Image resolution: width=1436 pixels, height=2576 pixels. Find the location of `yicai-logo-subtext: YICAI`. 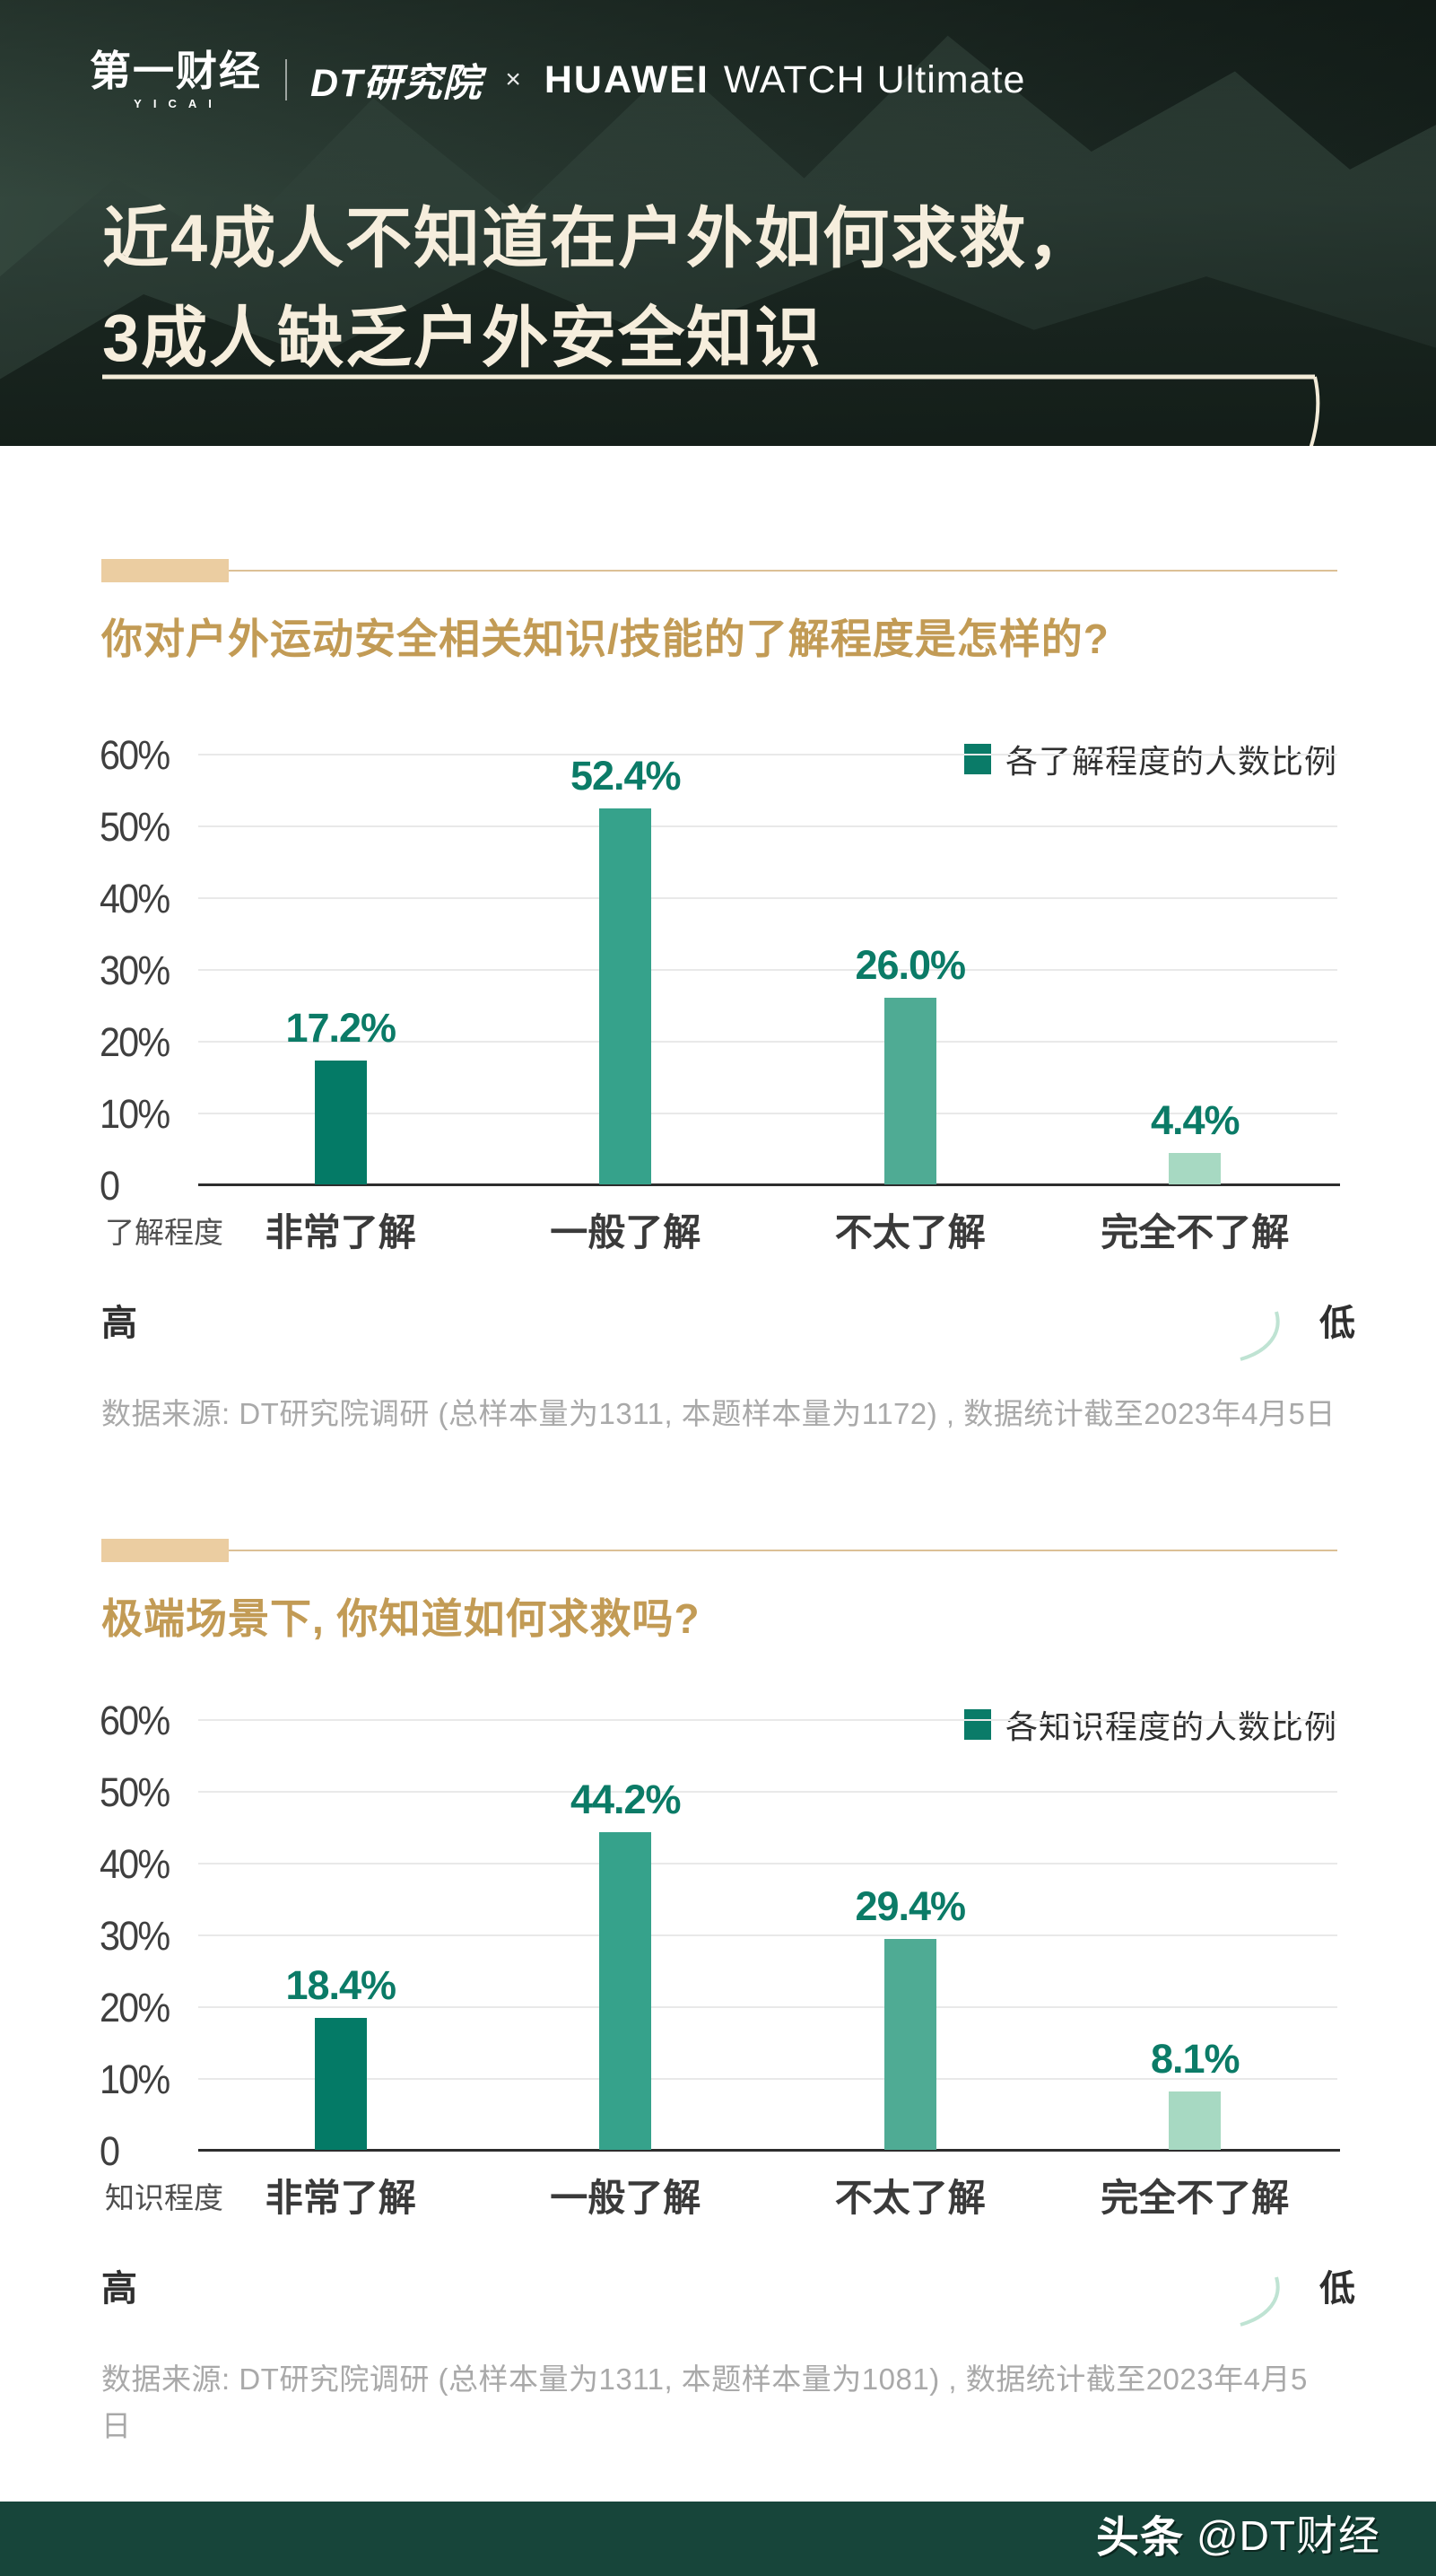

yicai-logo-subtext: YICAI is located at coordinates (178, 104).